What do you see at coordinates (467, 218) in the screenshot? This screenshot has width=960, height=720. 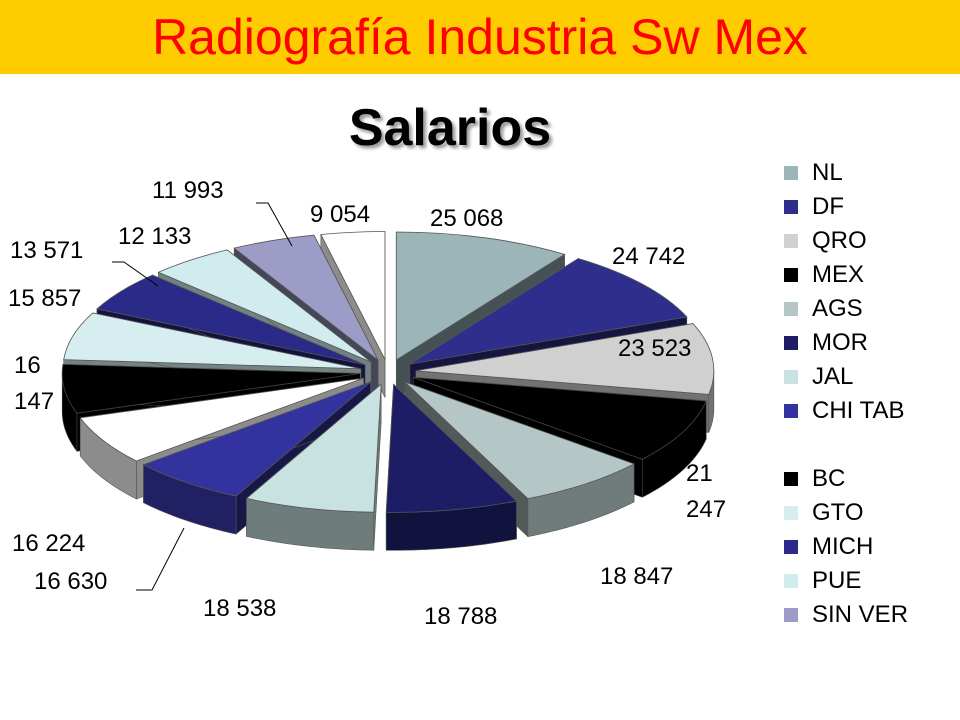 I see `data-label-nl: 25 068` at bounding box center [467, 218].